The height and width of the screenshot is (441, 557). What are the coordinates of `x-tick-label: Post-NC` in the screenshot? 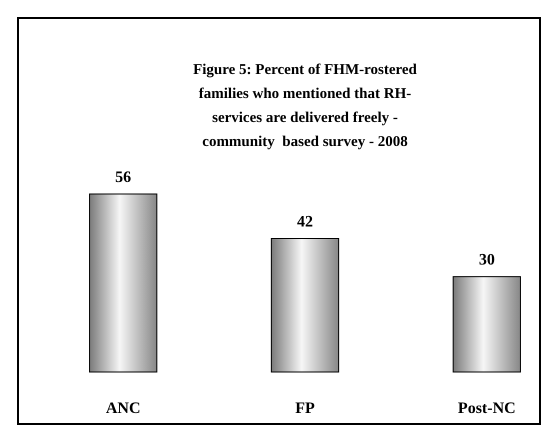 It's located at (487, 408).